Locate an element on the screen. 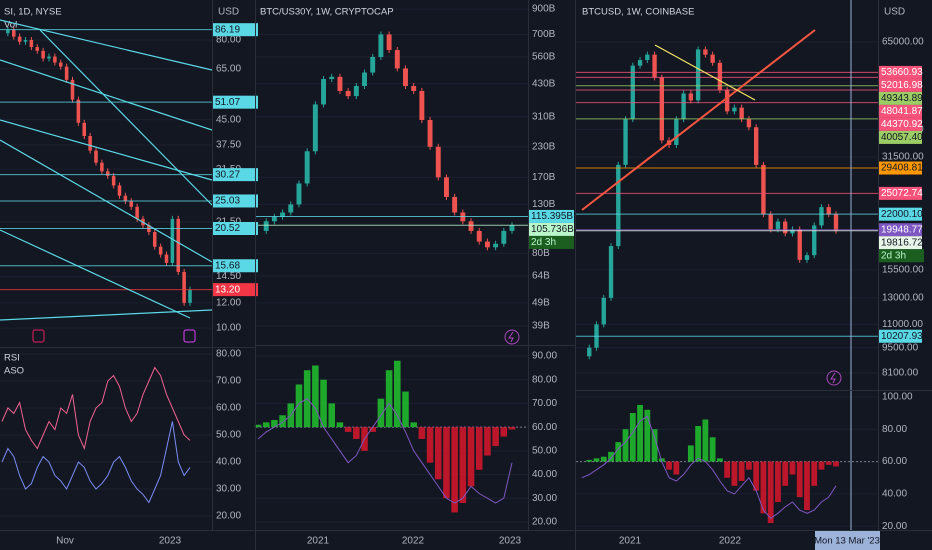  indicator-tick-label: 20.00 is located at coordinates (544, 522).